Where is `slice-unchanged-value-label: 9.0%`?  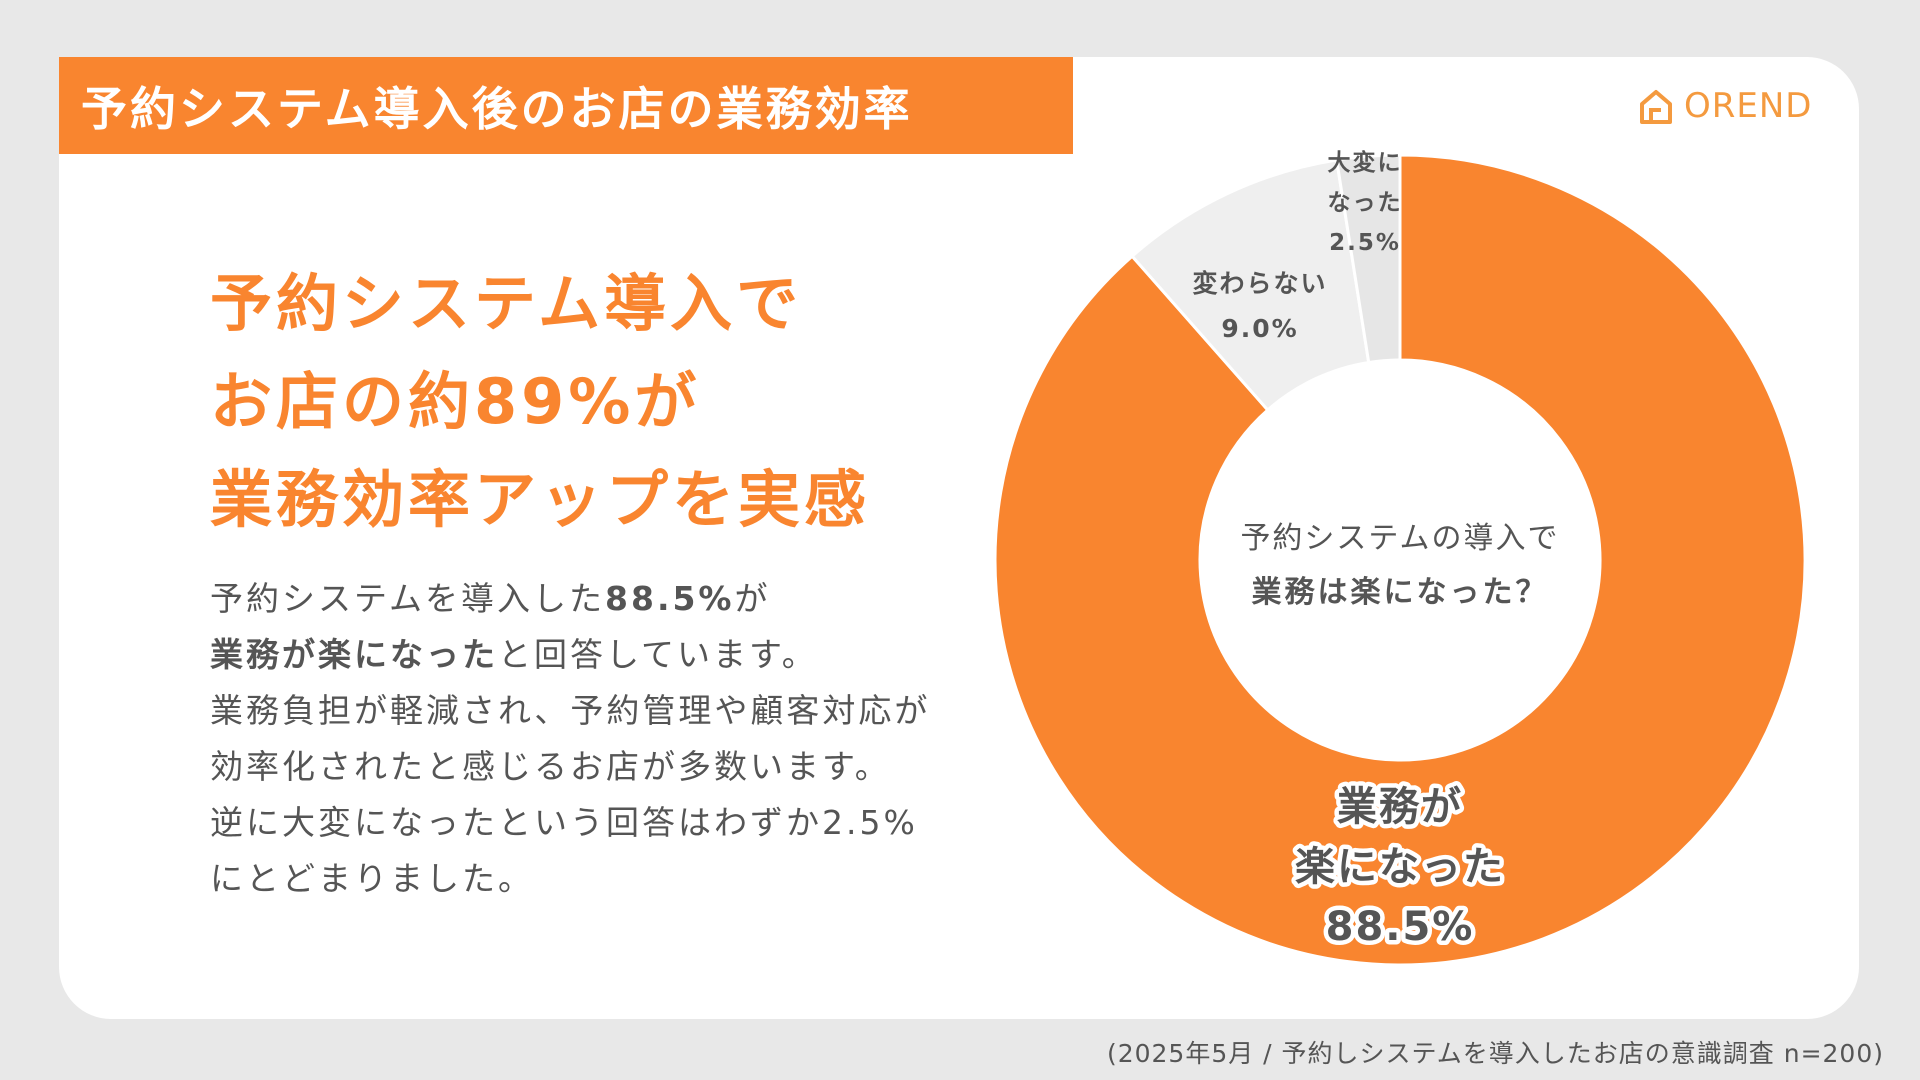
slice-unchanged-value-label: 9.0% is located at coordinates (1259, 328).